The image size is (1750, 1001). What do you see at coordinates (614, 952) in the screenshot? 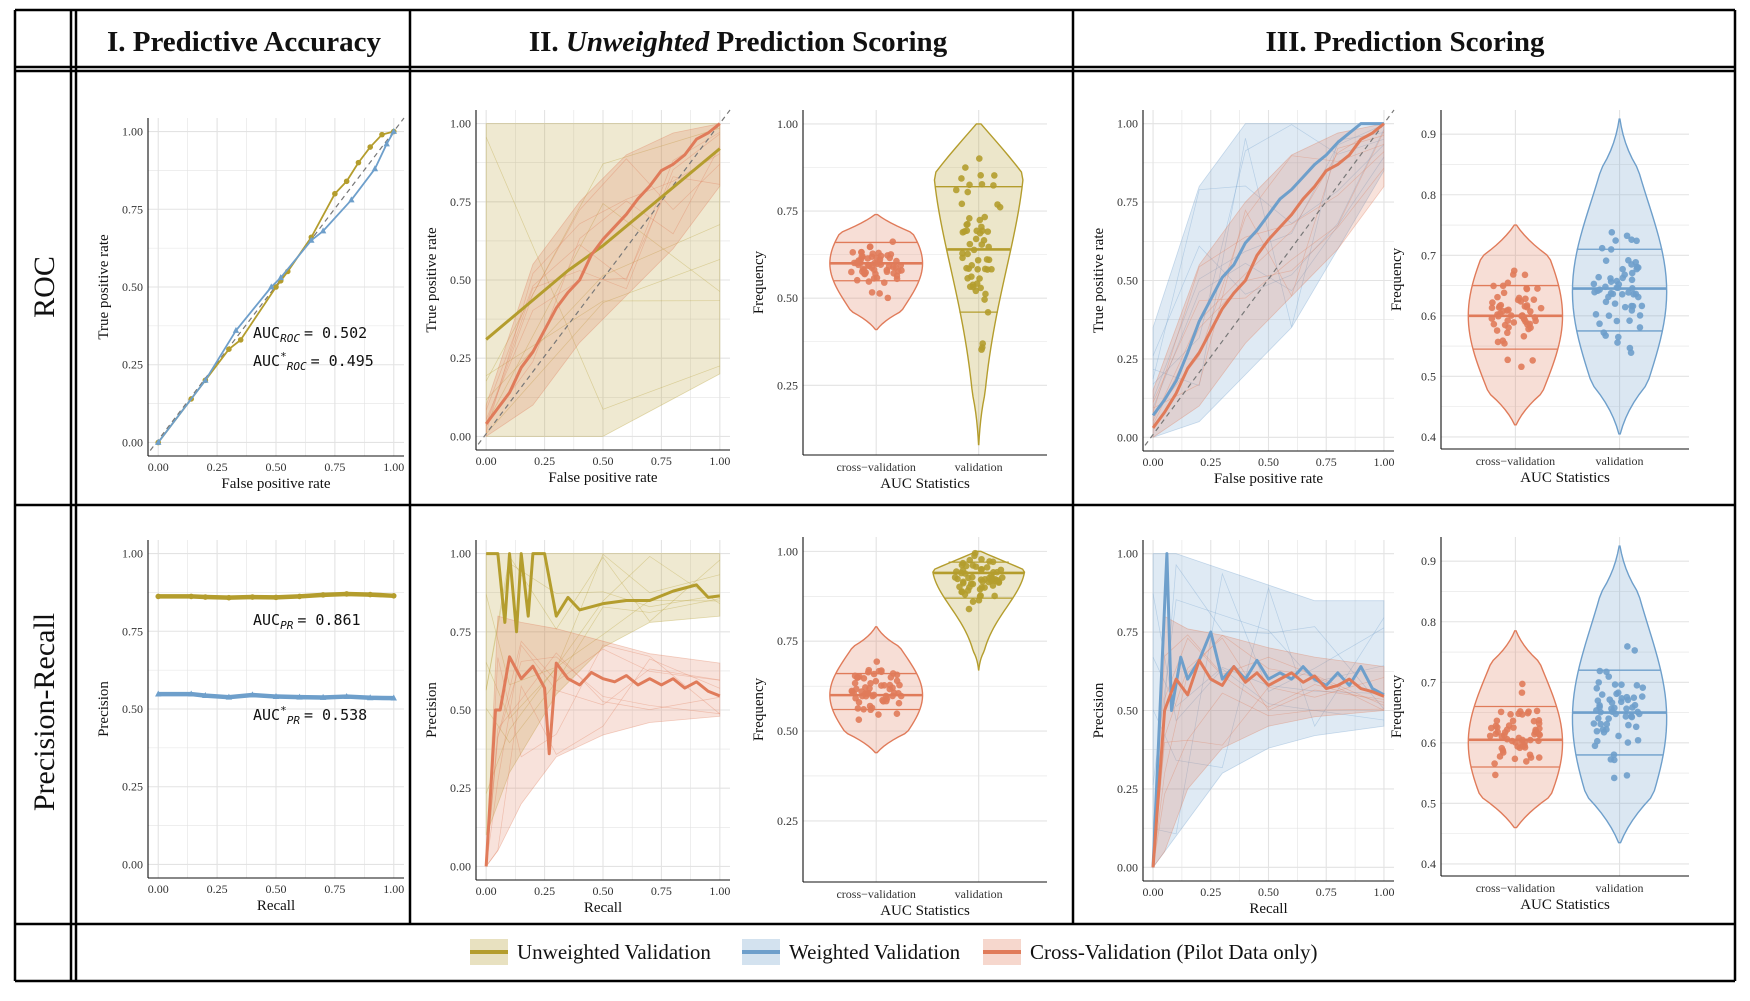
I see `legend-label: Unweighted Validation` at bounding box center [614, 952].